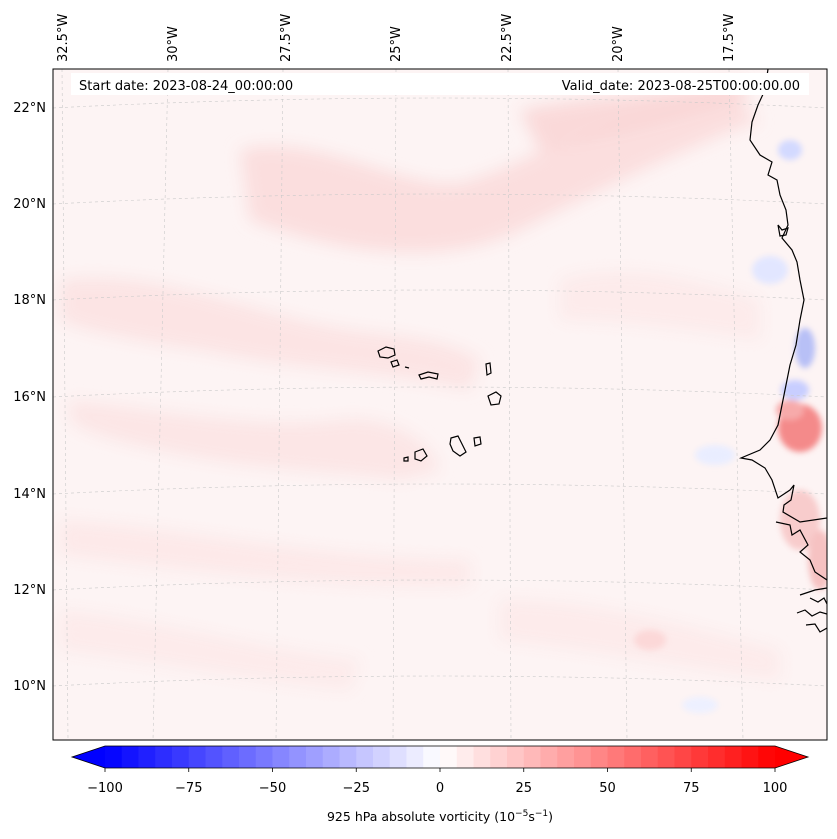 This screenshot has width=837, height=839. I want to click on colorbar-label: 925 hPa absolute vorticity (10−5s−1), so click(440, 816).